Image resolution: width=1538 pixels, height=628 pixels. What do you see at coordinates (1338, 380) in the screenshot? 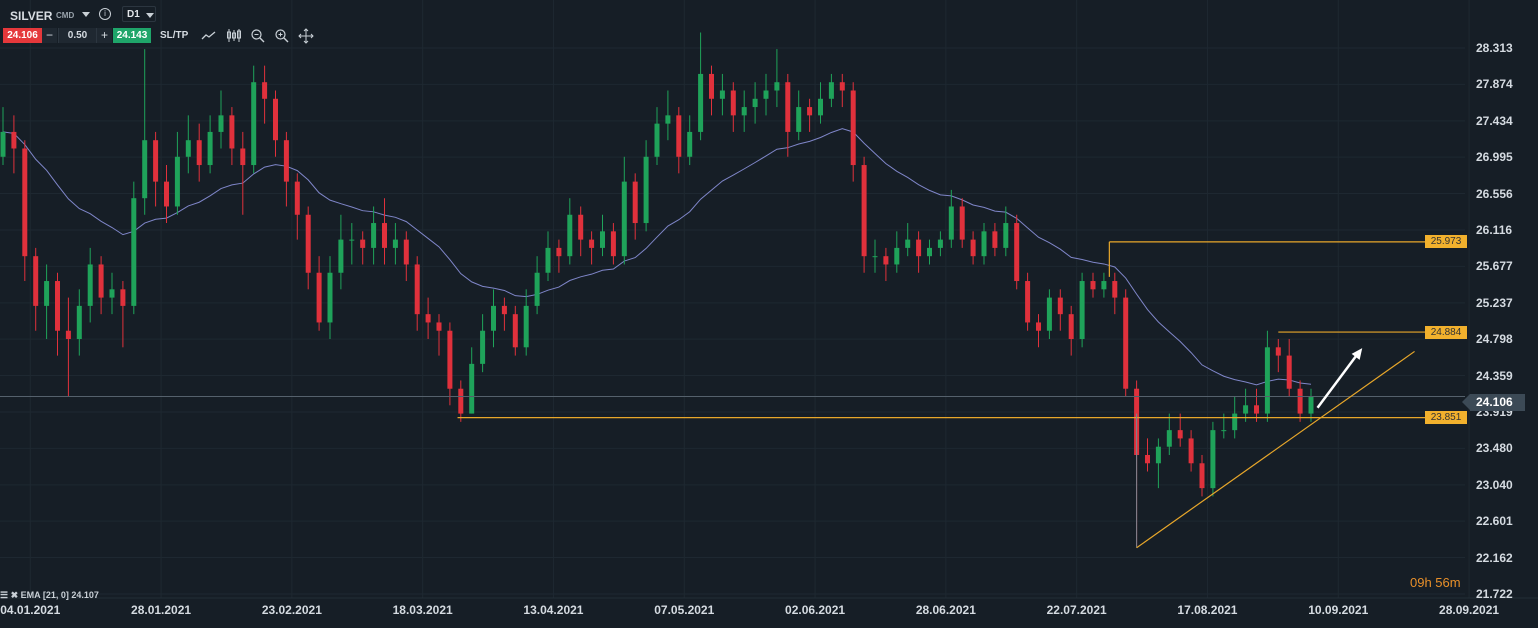
I see `arrow-line` at bounding box center [1338, 380].